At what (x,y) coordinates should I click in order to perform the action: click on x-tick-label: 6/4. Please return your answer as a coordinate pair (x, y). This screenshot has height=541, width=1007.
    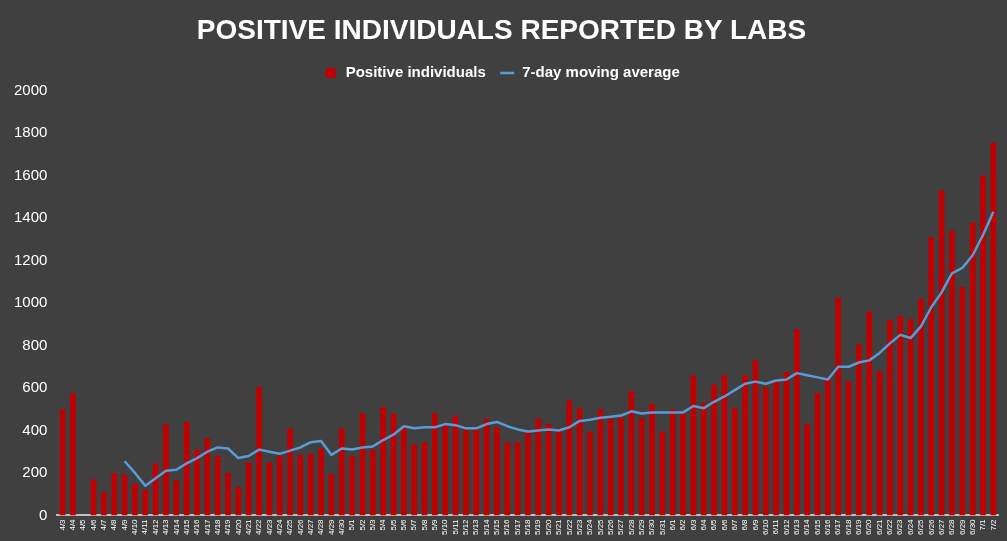
    Looking at the image, I should click on (703, 524).